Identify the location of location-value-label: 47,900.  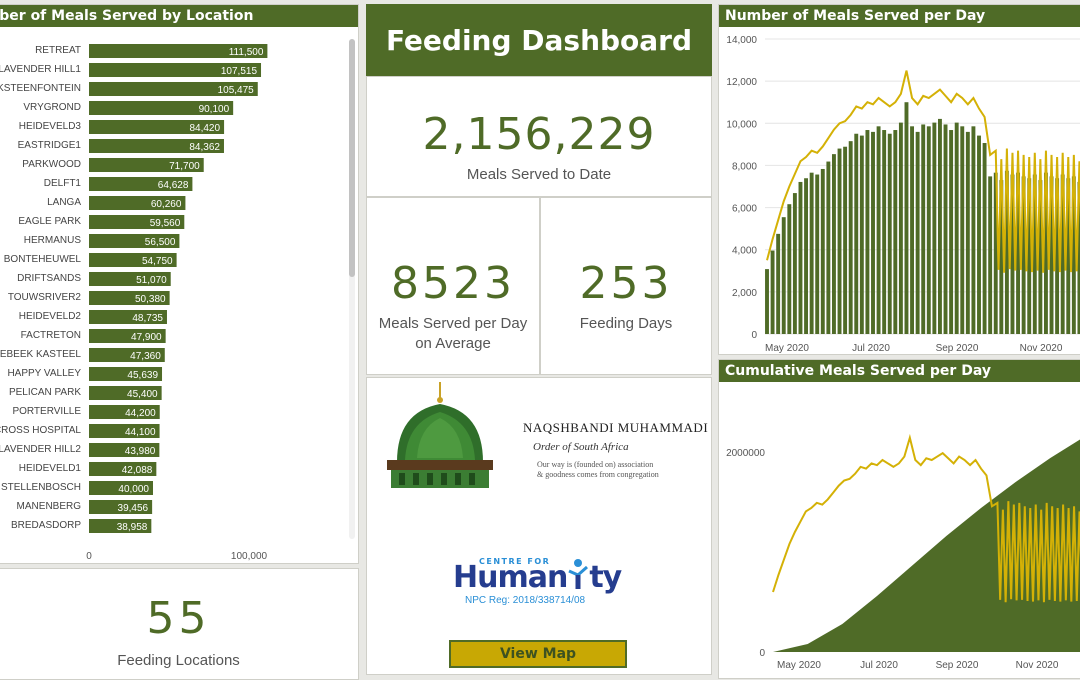
(146, 337).